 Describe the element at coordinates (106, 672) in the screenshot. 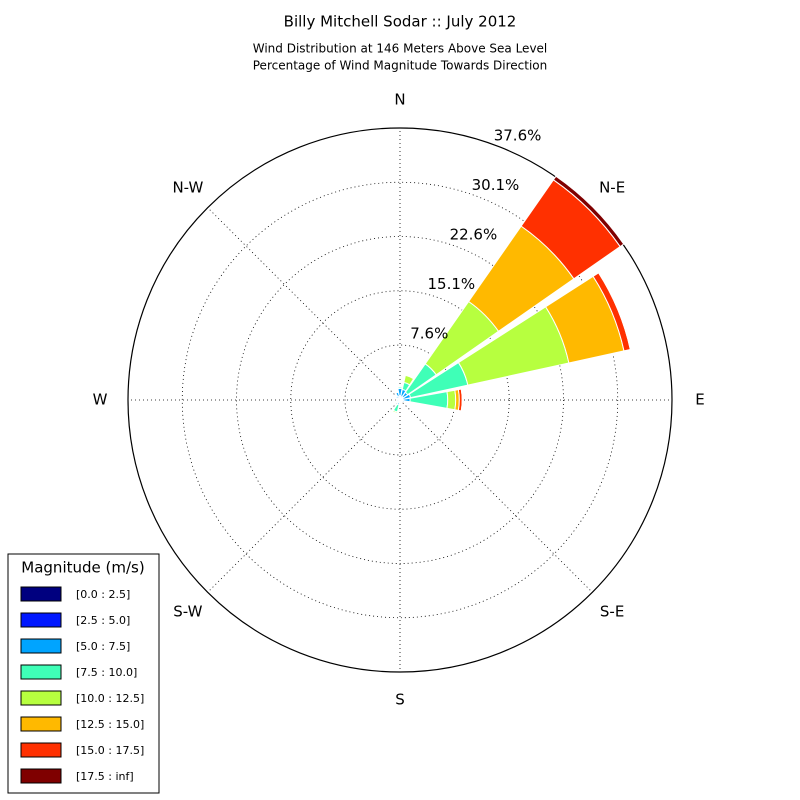

I see `legend-label: [7.5 : 10.0]` at that location.